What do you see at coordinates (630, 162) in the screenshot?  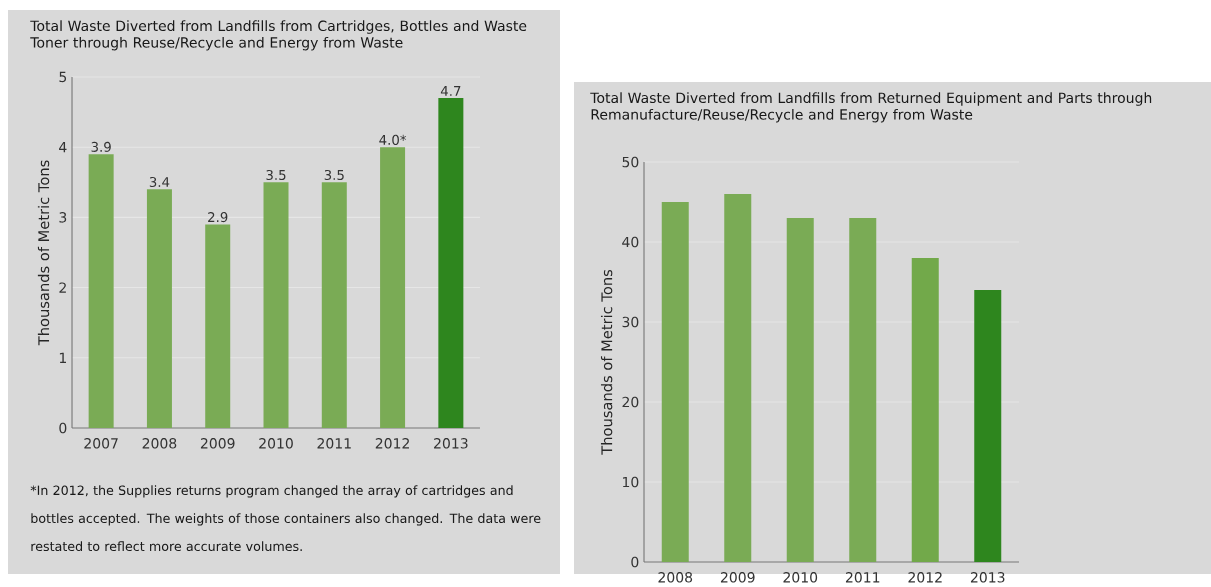 I see `y-tick-label: 50` at bounding box center [630, 162].